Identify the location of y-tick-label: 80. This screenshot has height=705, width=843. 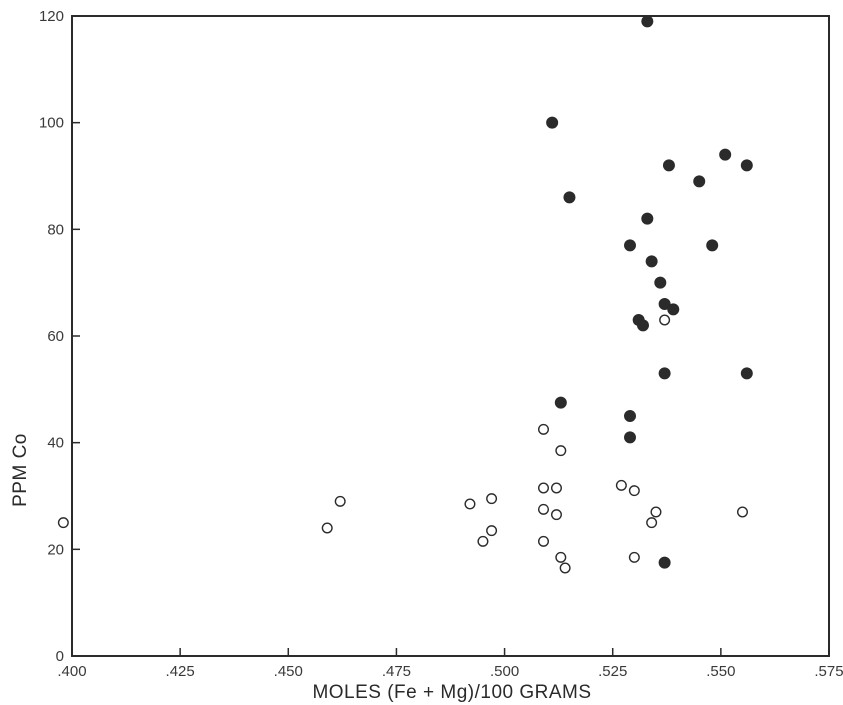
(55, 229).